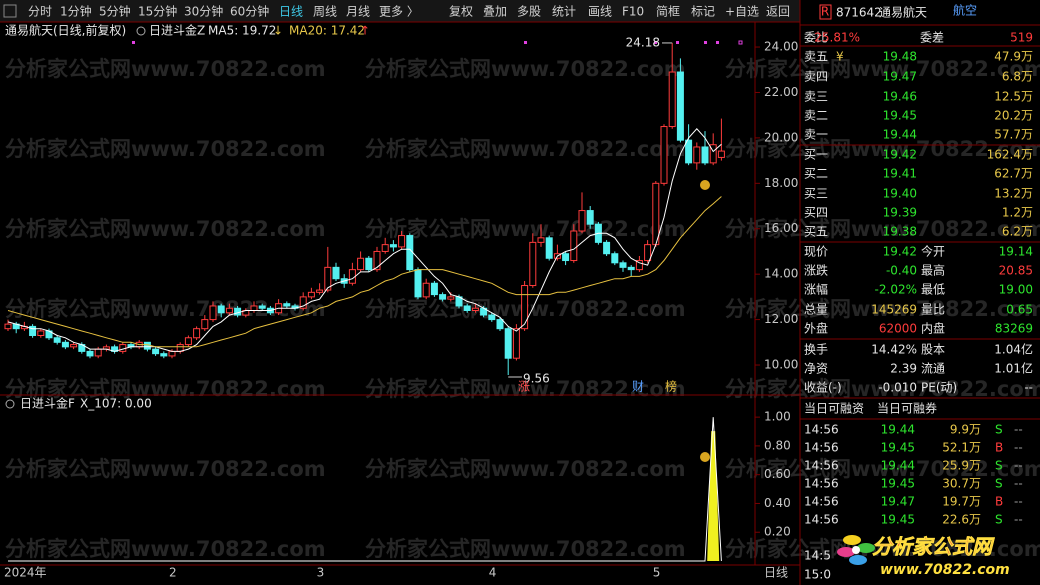 The height and width of the screenshot is (585, 1040). Describe the element at coordinates (816, 328) in the screenshot. I see `stat-label: 外盘` at that location.